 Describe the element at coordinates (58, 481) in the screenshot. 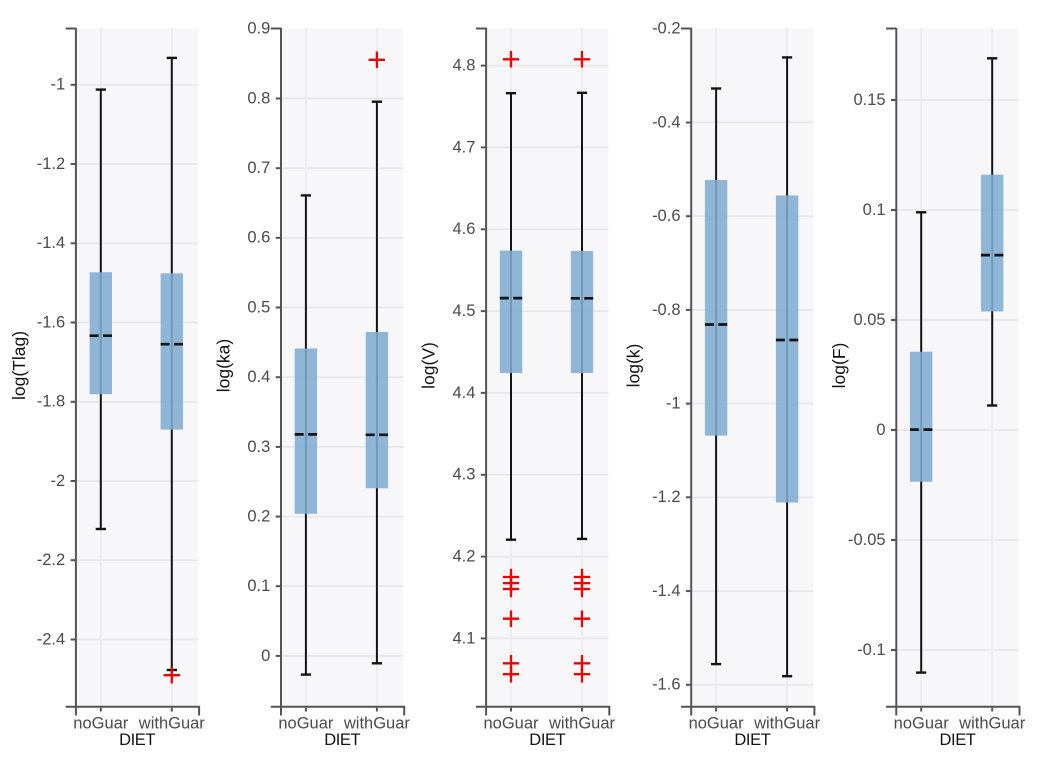

I see `svg-text: -2` at that location.